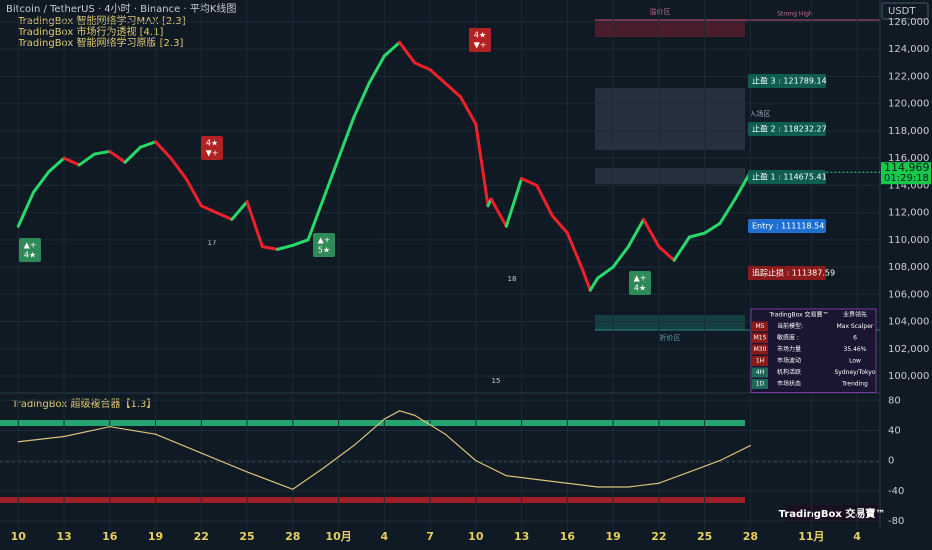 The width and height of the screenshot is (932, 550). I want to click on x-tick-label: 28, so click(750, 536).